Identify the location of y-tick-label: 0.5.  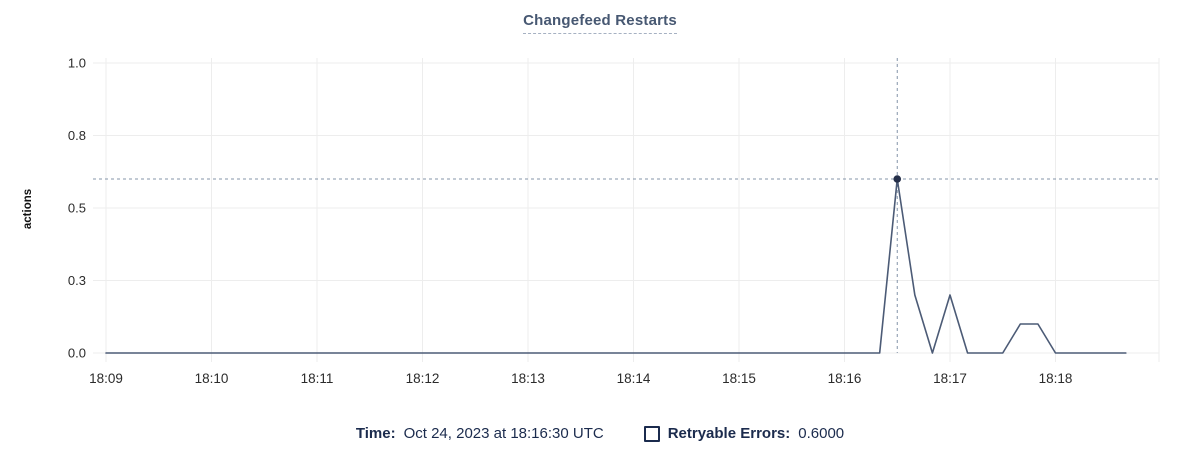
(77, 208).